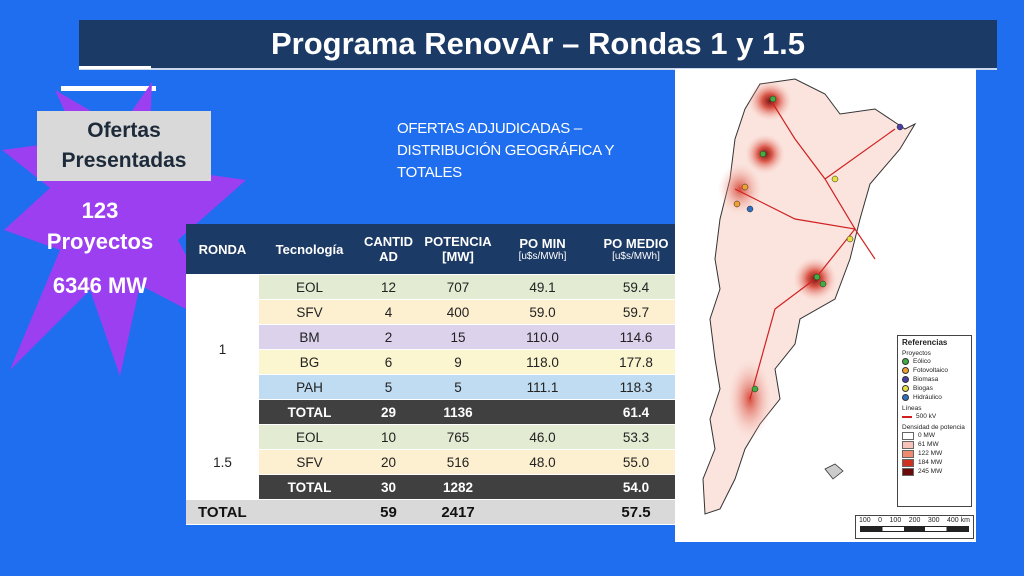  Describe the element at coordinates (124, 160) in the screenshot. I see `ofertas-line2: Presentadas` at that location.